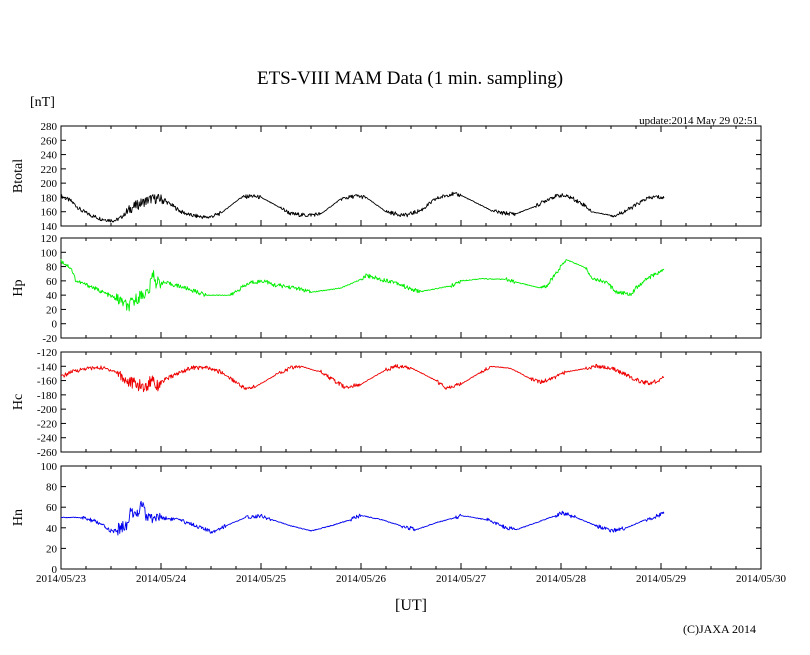  What do you see at coordinates (661, 579) in the screenshot?
I see `x-tick-label: 2014/05/29` at bounding box center [661, 579].